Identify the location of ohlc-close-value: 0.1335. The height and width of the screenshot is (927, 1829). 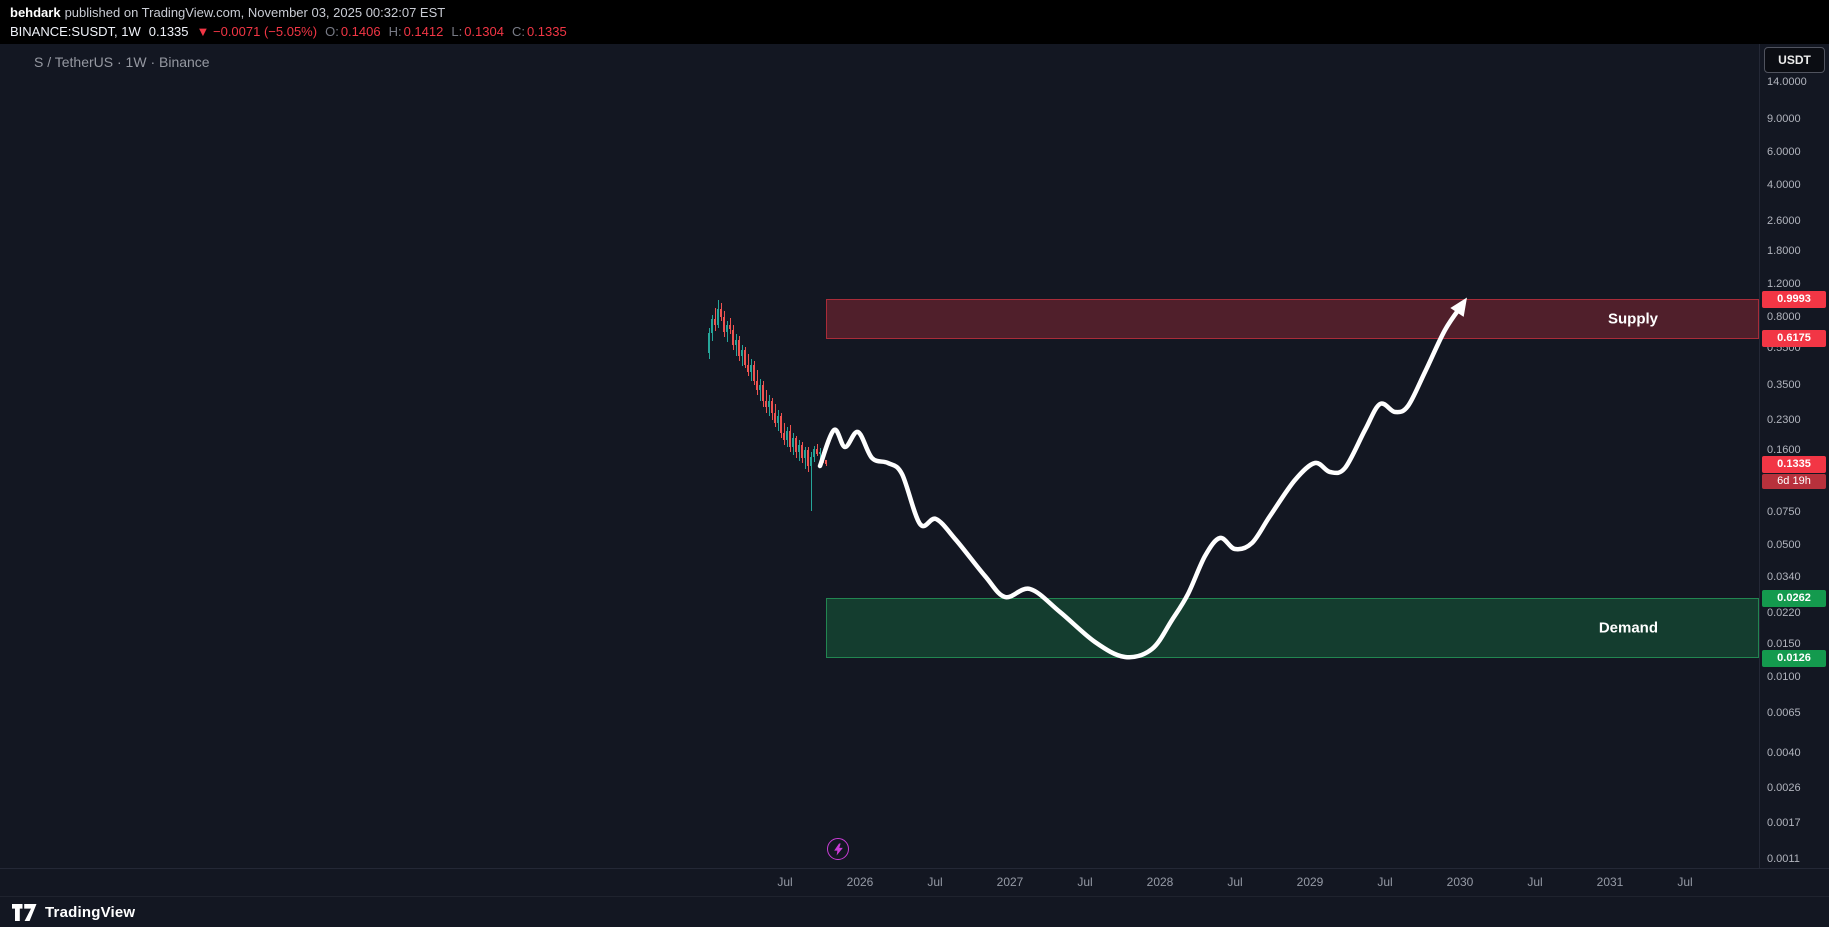
(546, 31).